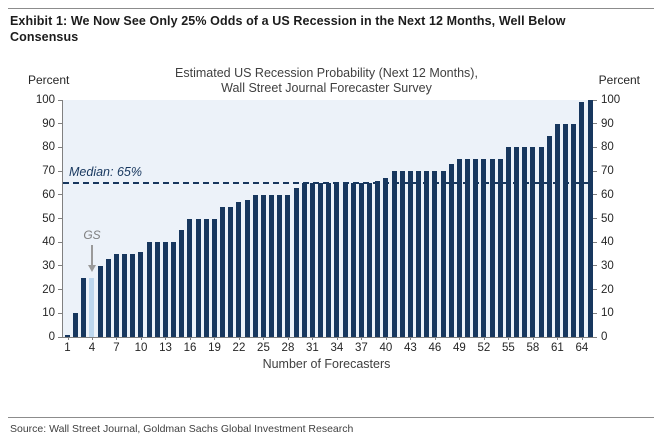  What do you see at coordinates (604, 337) in the screenshot?
I see `y-tick-label-right: 0` at bounding box center [604, 337].